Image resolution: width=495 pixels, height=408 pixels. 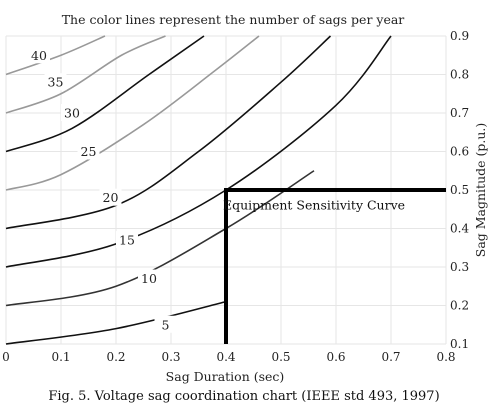 I want to click on x-tick-label: 0.6, so click(x=335, y=357).